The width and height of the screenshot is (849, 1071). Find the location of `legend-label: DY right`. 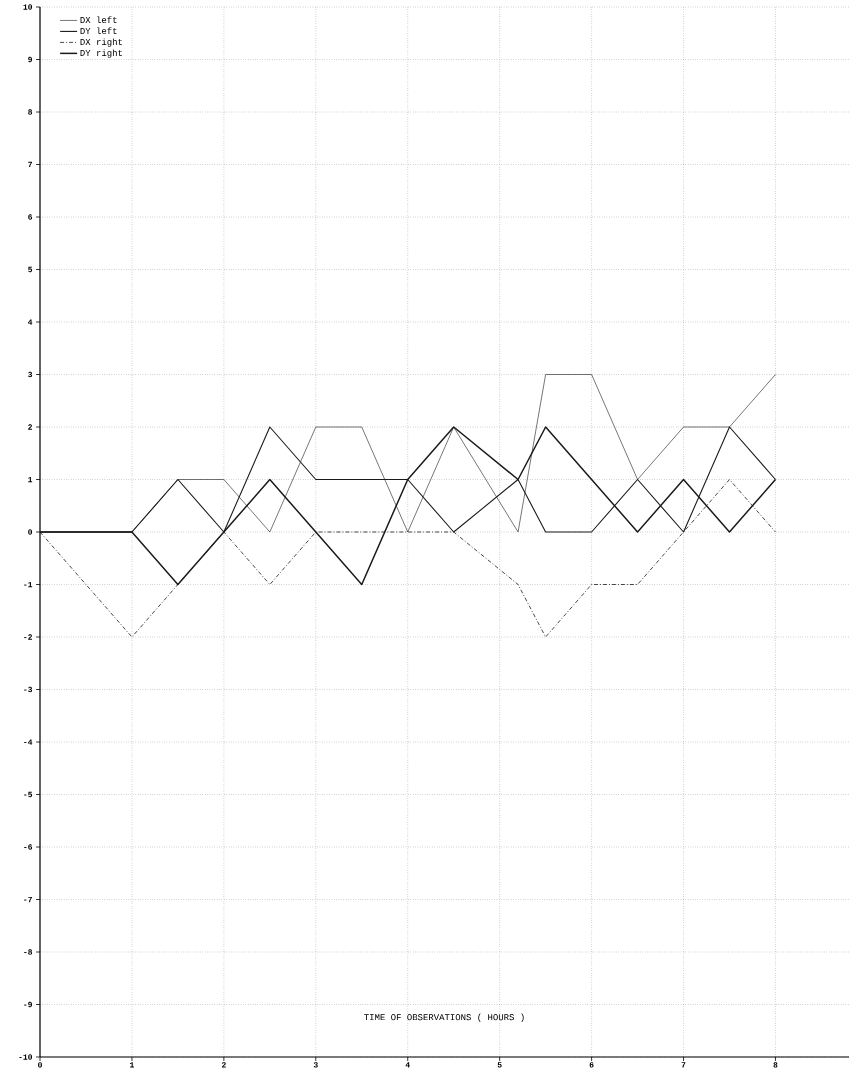

legend-label: DY right is located at coordinates (101, 53).